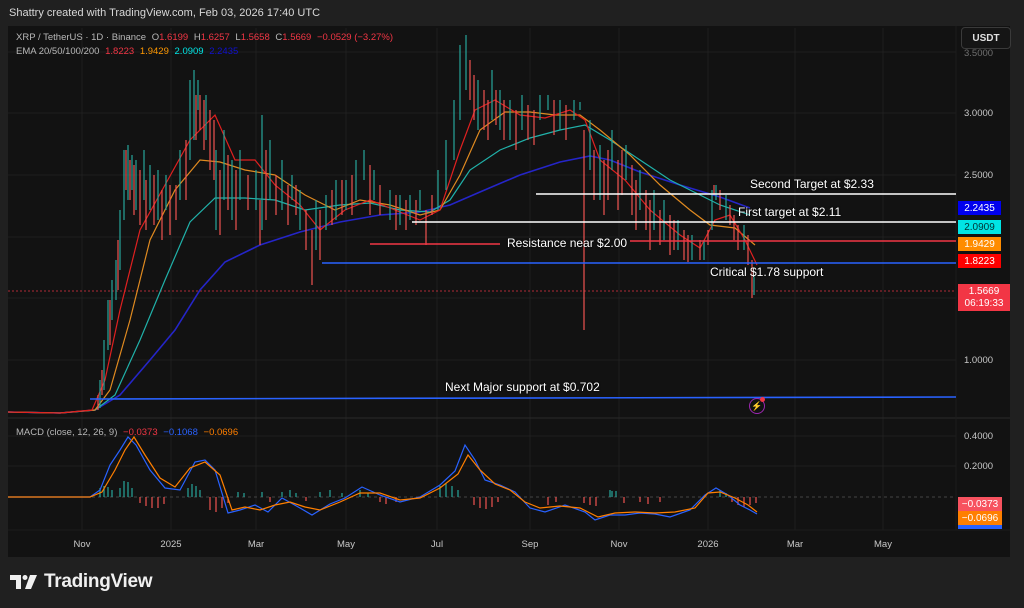 This screenshot has height=608, width=1024. What do you see at coordinates (979, 227) in the screenshot?
I see `ema-100-price-tag: 2.0909` at bounding box center [979, 227].